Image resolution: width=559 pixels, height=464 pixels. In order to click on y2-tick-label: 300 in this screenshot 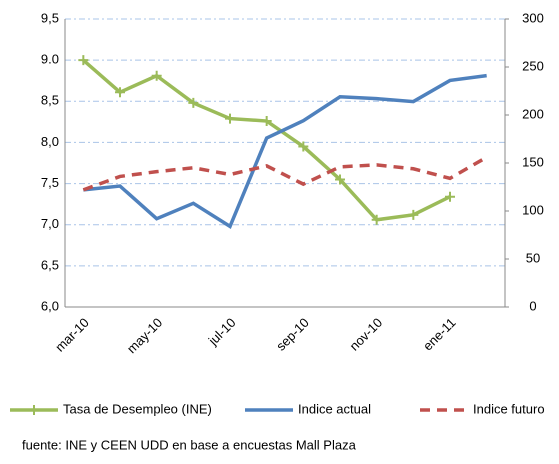, I will do `click(533, 17)`.